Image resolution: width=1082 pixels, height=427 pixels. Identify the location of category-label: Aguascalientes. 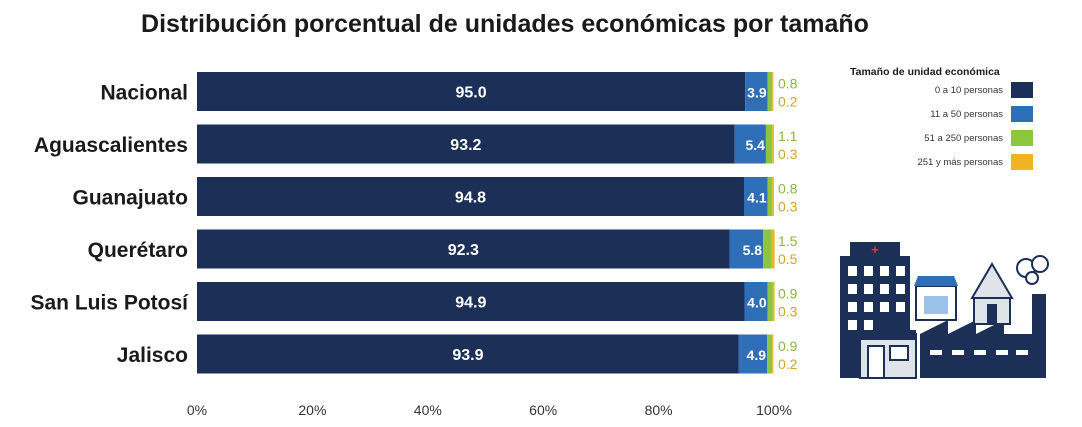
(111, 145).